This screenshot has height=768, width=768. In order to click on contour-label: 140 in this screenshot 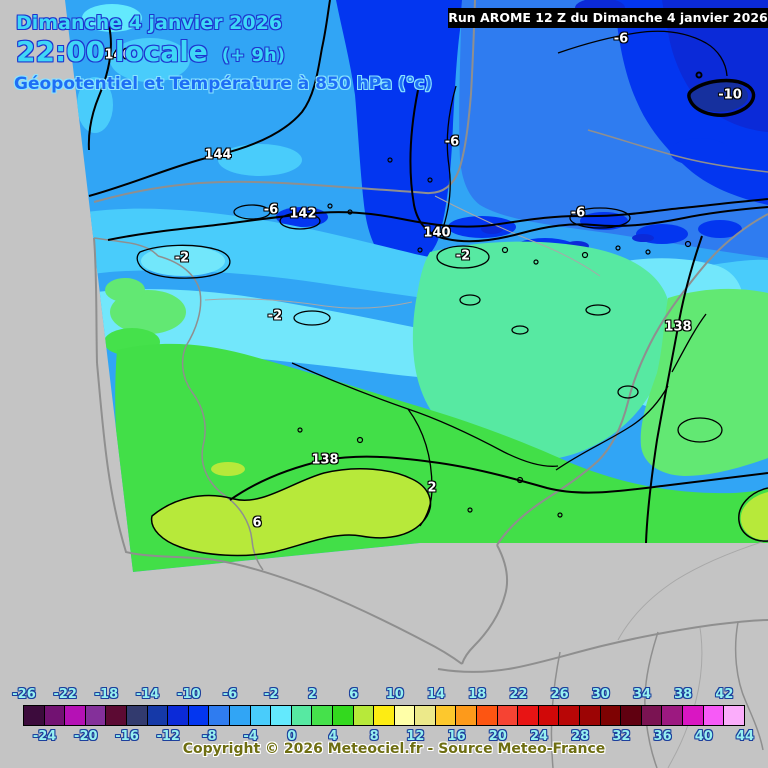, I will do `click(437, 233)`.